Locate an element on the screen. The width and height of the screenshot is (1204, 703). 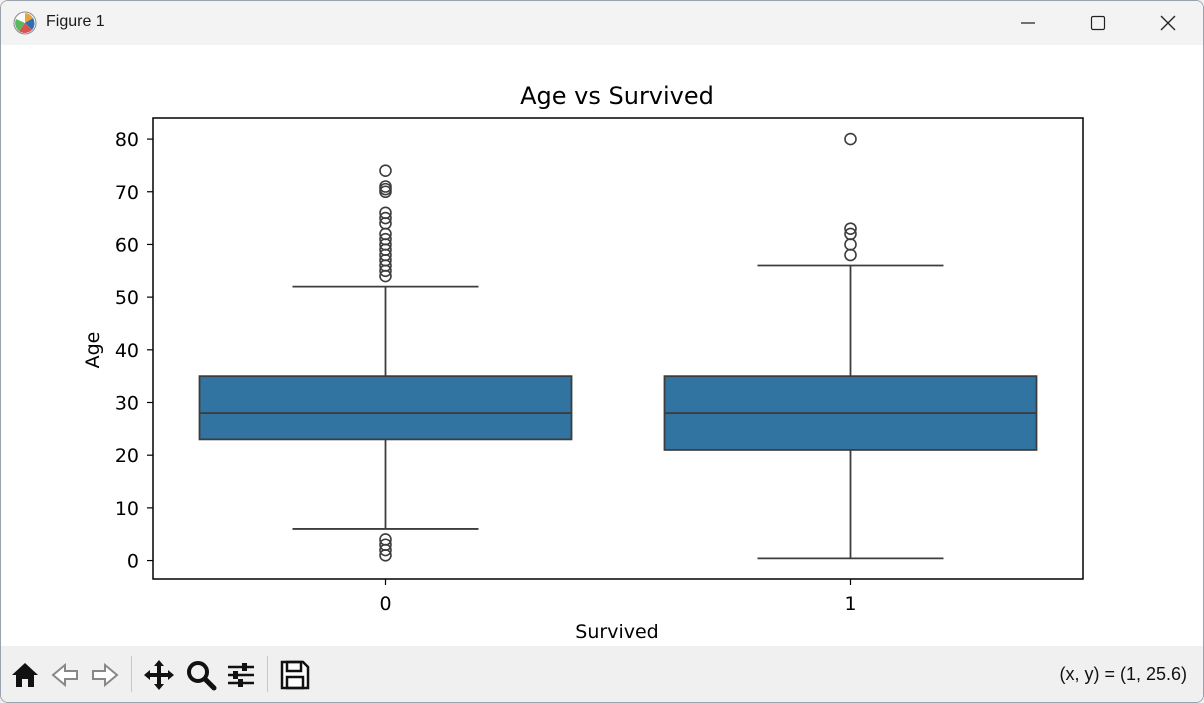
close-button is located at coordinates (1168, 23).